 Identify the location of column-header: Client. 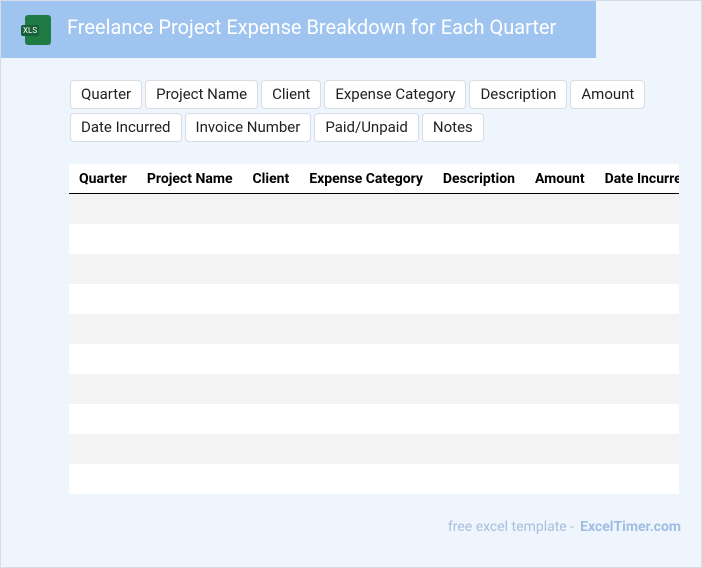
(271, 179).